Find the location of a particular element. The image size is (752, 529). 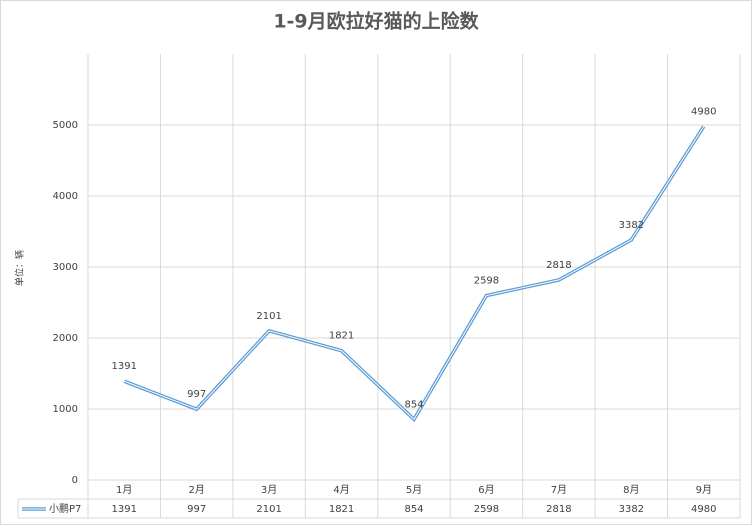

x-tick-label: 3月 is located at coordinates (269, 490).